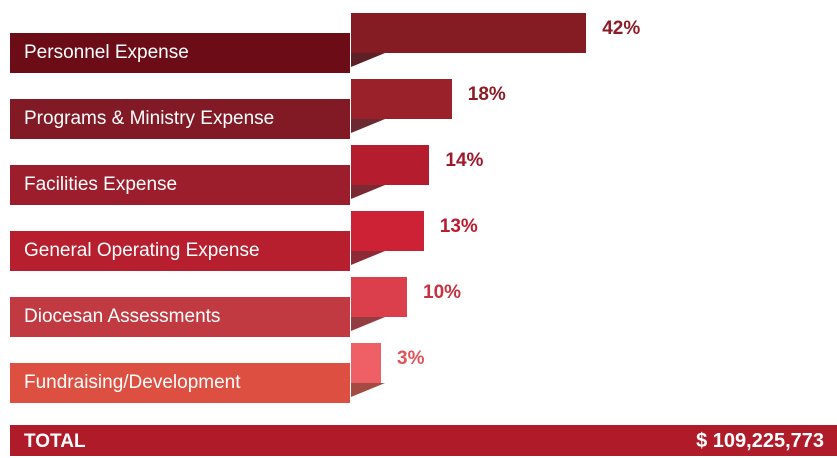  What do you see at coordinates (55, 441) in the screenshot?
I see `total-label: TOTAL` at bounding box center [55, 441].